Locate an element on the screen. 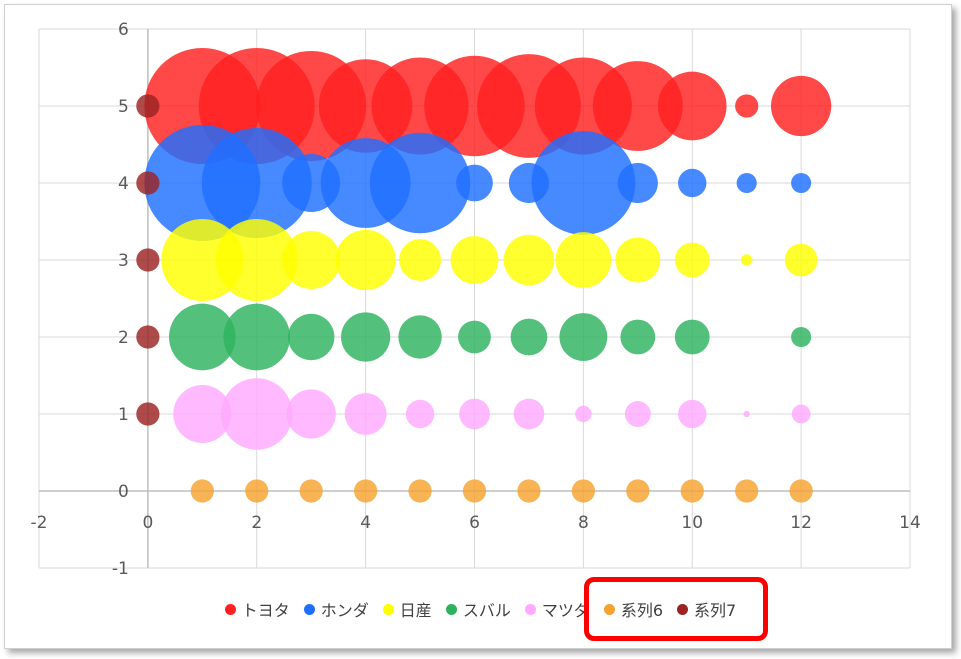  legend-item-nissan: 日産 is located at coordinates (407, 609).